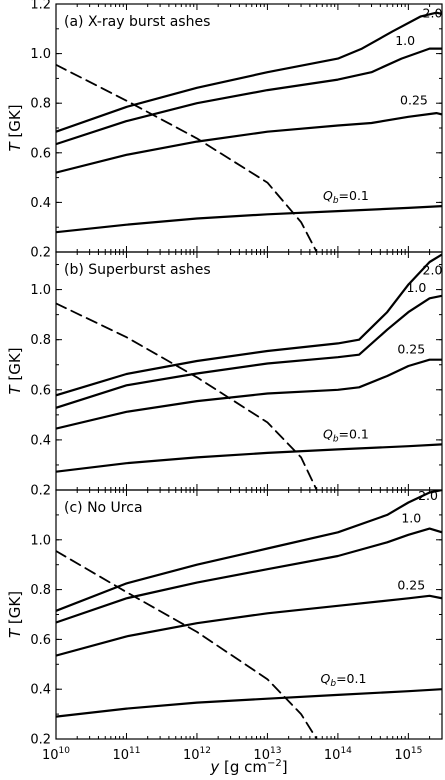 Image resolution: width=445 pixels, height=780 pixels. Describe the element at coordinates (267, 754) in the screenshot. I see `x-tick-label: 1013` at that location.